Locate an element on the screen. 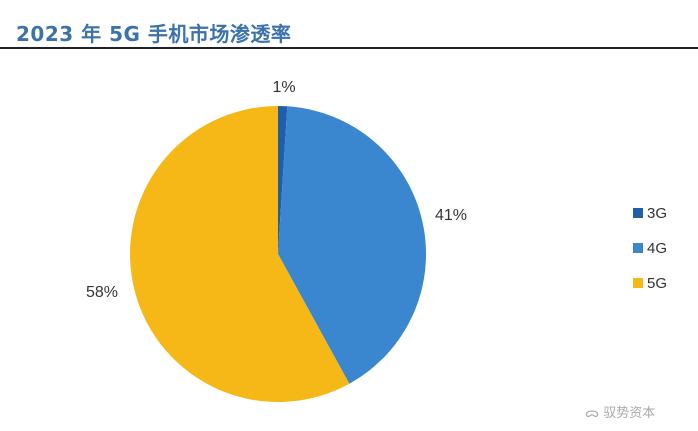  legend-label-4G: 4G is located at coordinates (657, 248).